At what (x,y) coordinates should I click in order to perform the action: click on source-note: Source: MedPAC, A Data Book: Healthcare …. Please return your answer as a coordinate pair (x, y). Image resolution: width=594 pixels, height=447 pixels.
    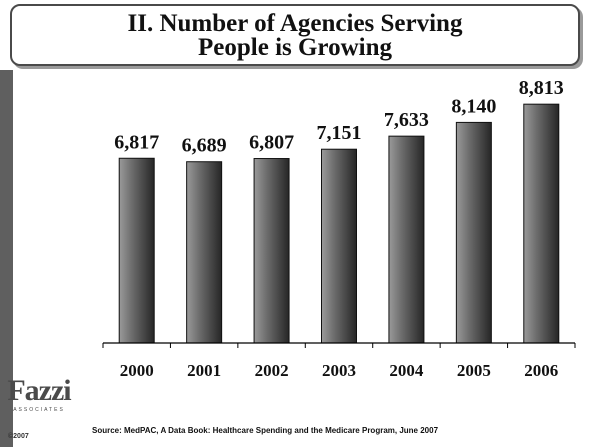
    Looking at the image, I should click on (265, 430).